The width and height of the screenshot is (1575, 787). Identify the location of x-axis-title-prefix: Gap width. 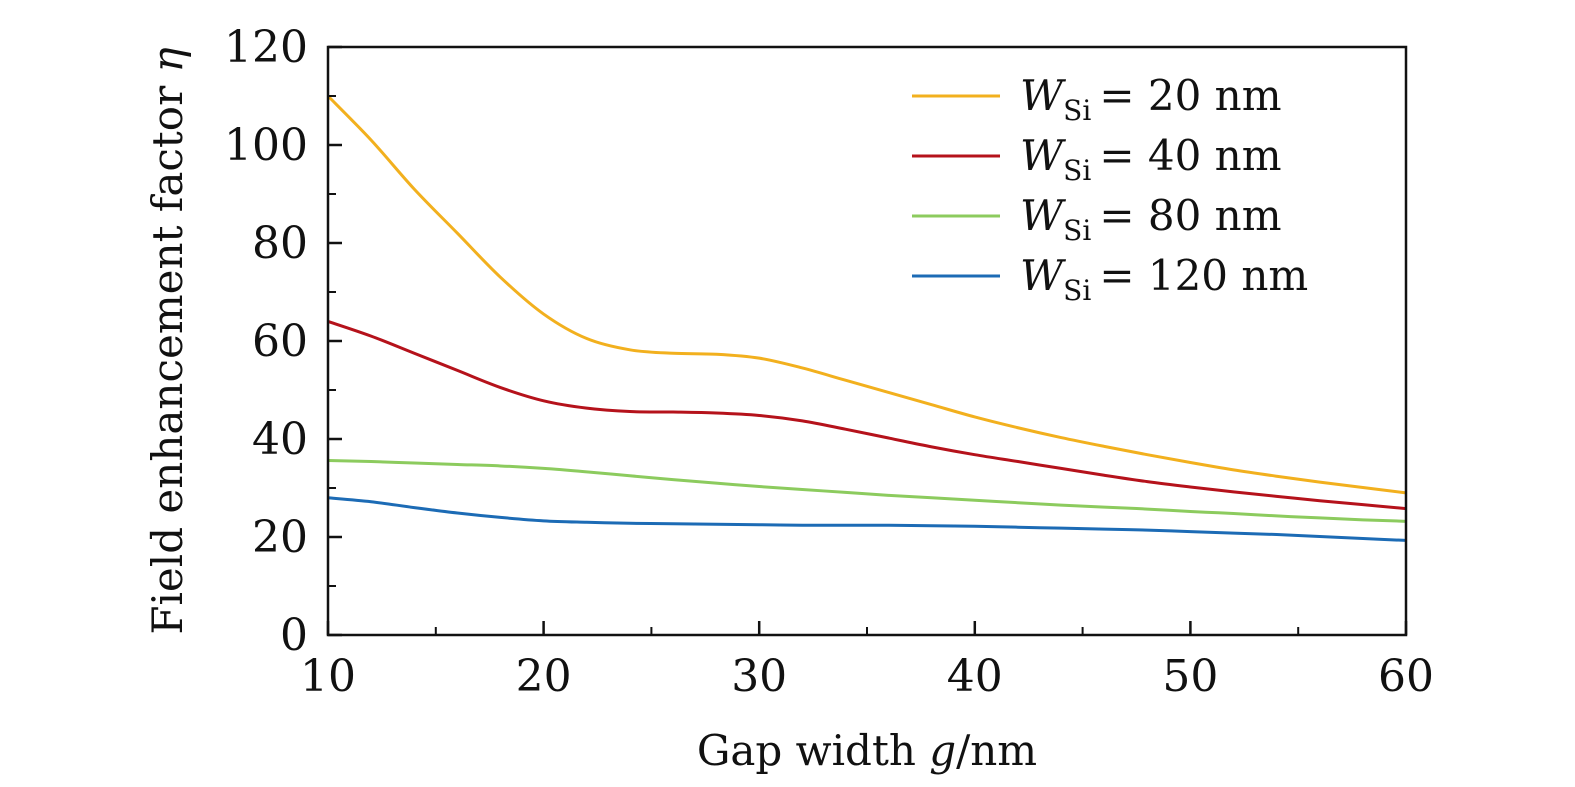
(813, 750).